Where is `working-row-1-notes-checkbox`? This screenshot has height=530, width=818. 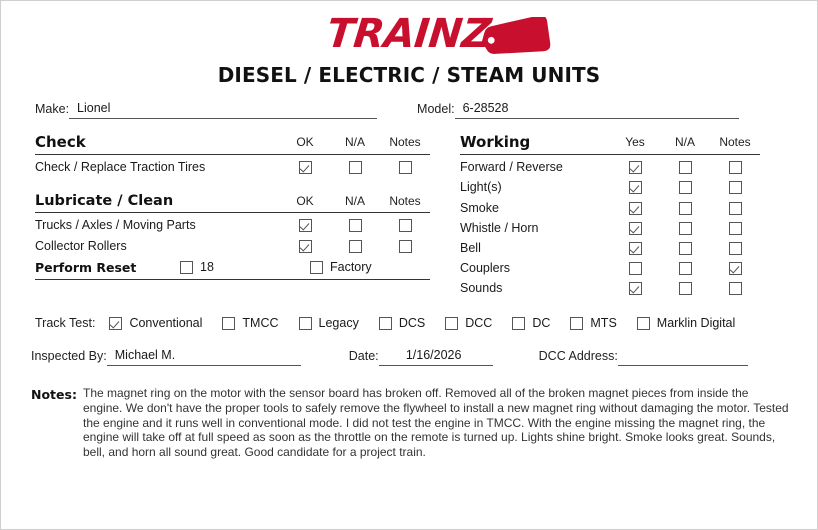
working-row-1-notes-checkbox is located at coordinates (735, 188).